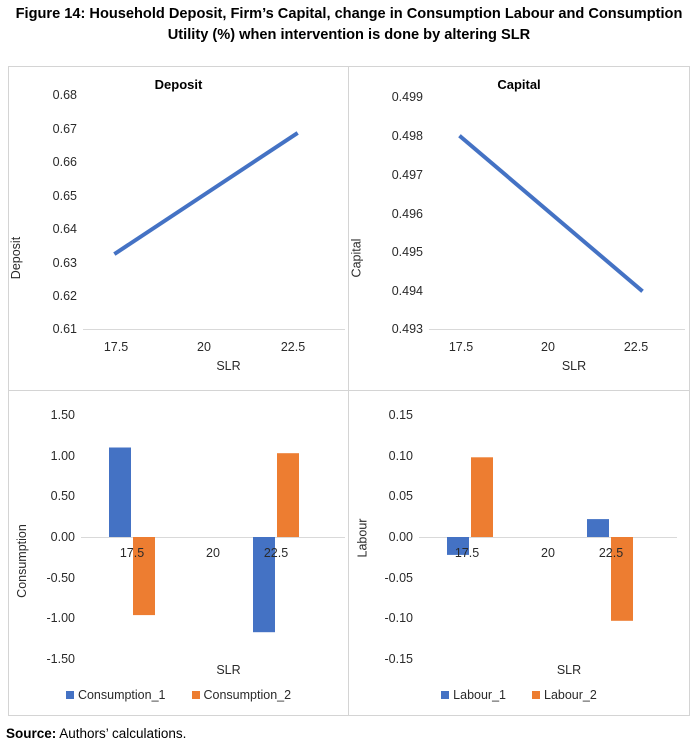 This screenshot has height=751, width=698. Describe the element at coordinates (64, 195) in the screenshot. I see `y-tick: 0.65` at that location.